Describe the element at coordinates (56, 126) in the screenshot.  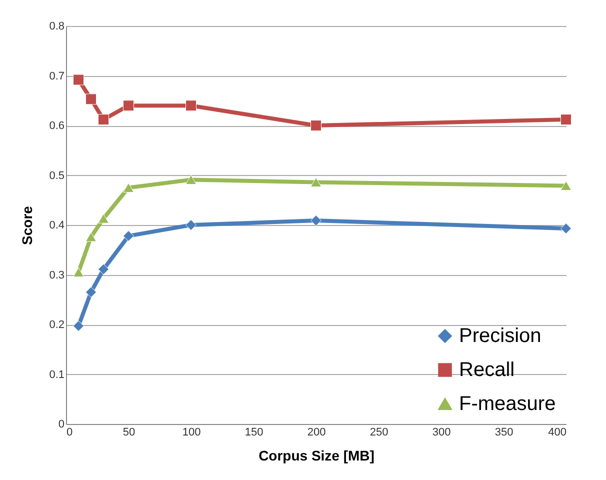
I see `y-tick-label: 0.6` at that location.